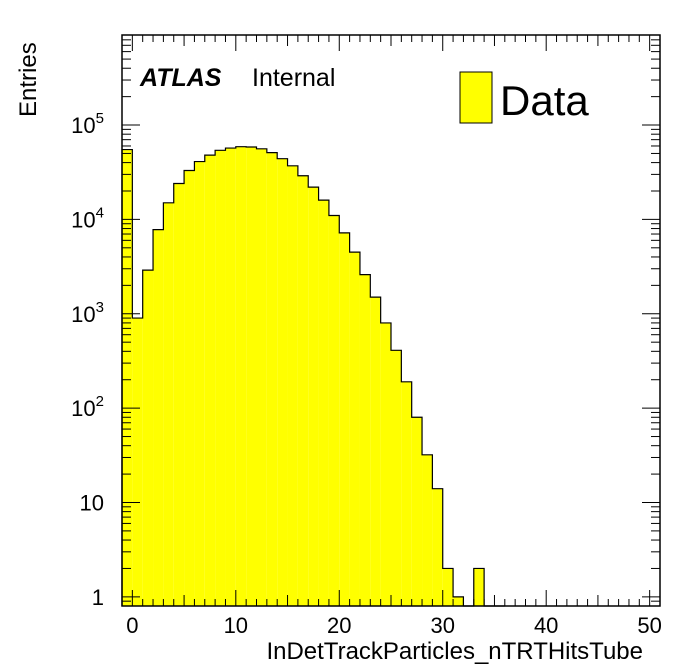 Image resolution: width=696 pixels, height=672 pixels. Describe the element at coordinates (87, 313) in the screenshot. I see `y-tick-label: 10³` at that location.